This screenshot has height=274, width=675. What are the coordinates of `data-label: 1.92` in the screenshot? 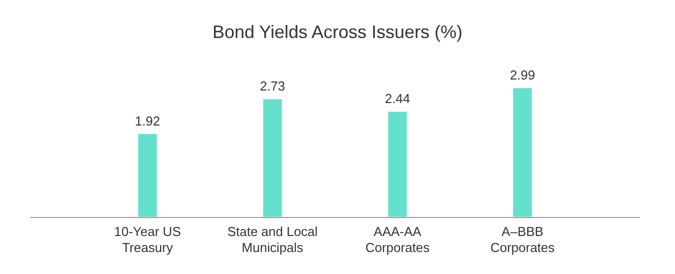 It's located at (147, 120).